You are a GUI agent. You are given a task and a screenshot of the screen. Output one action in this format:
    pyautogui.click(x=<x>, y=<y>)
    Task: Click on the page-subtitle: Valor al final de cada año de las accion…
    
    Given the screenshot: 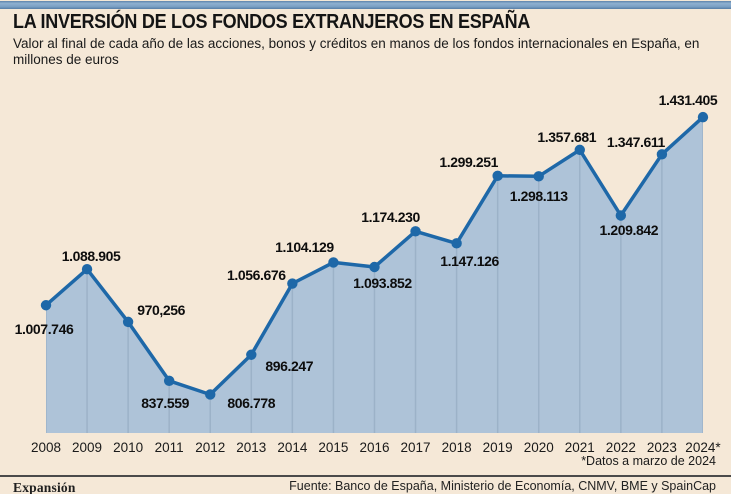 What is the action you would take?
    pyautogui.click(x=356, y=51)
    